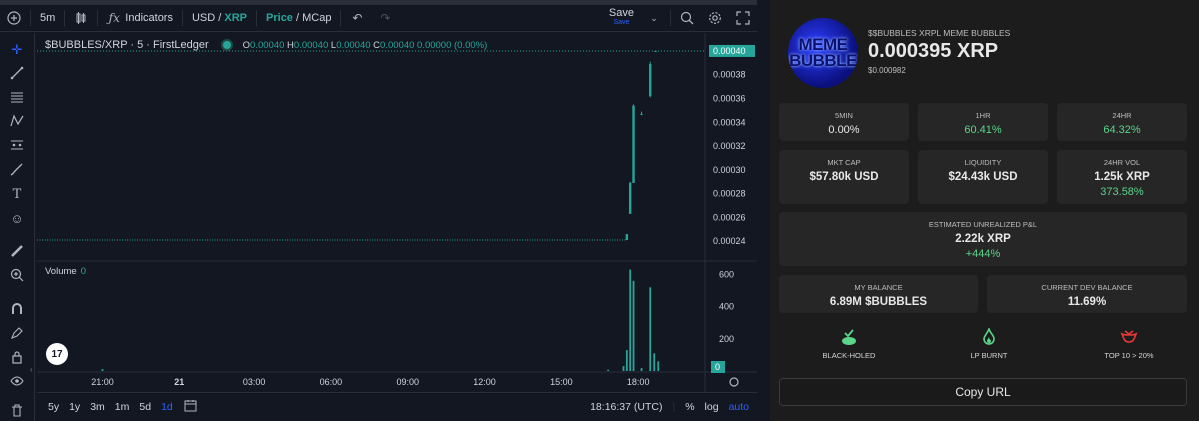 Image resolution: width=1199 pixels, height=421 pixels. I want to click on redo-icon: ↷, so click(385, 18).